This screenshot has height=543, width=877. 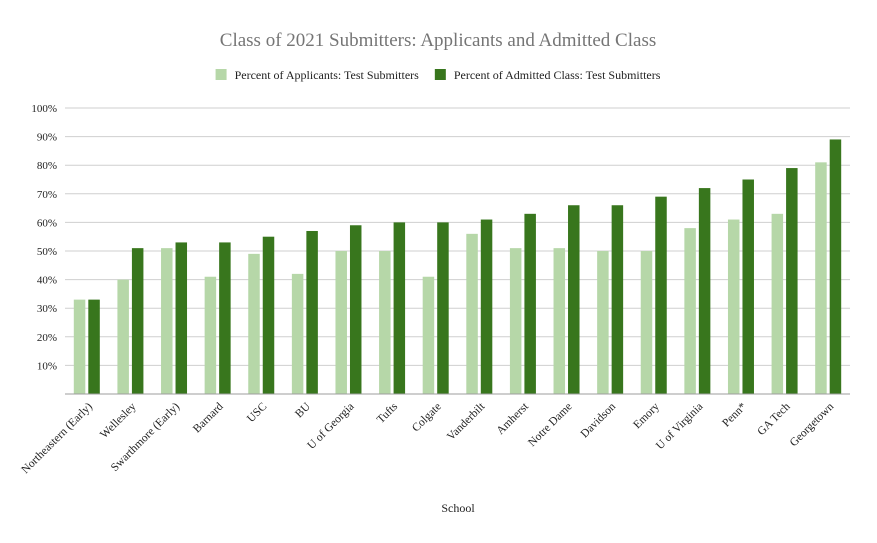 What do you see at coordinates (388, 413) in the screenshot?
I see `x-category-label: Tufts` at bounding box center [388, 413].